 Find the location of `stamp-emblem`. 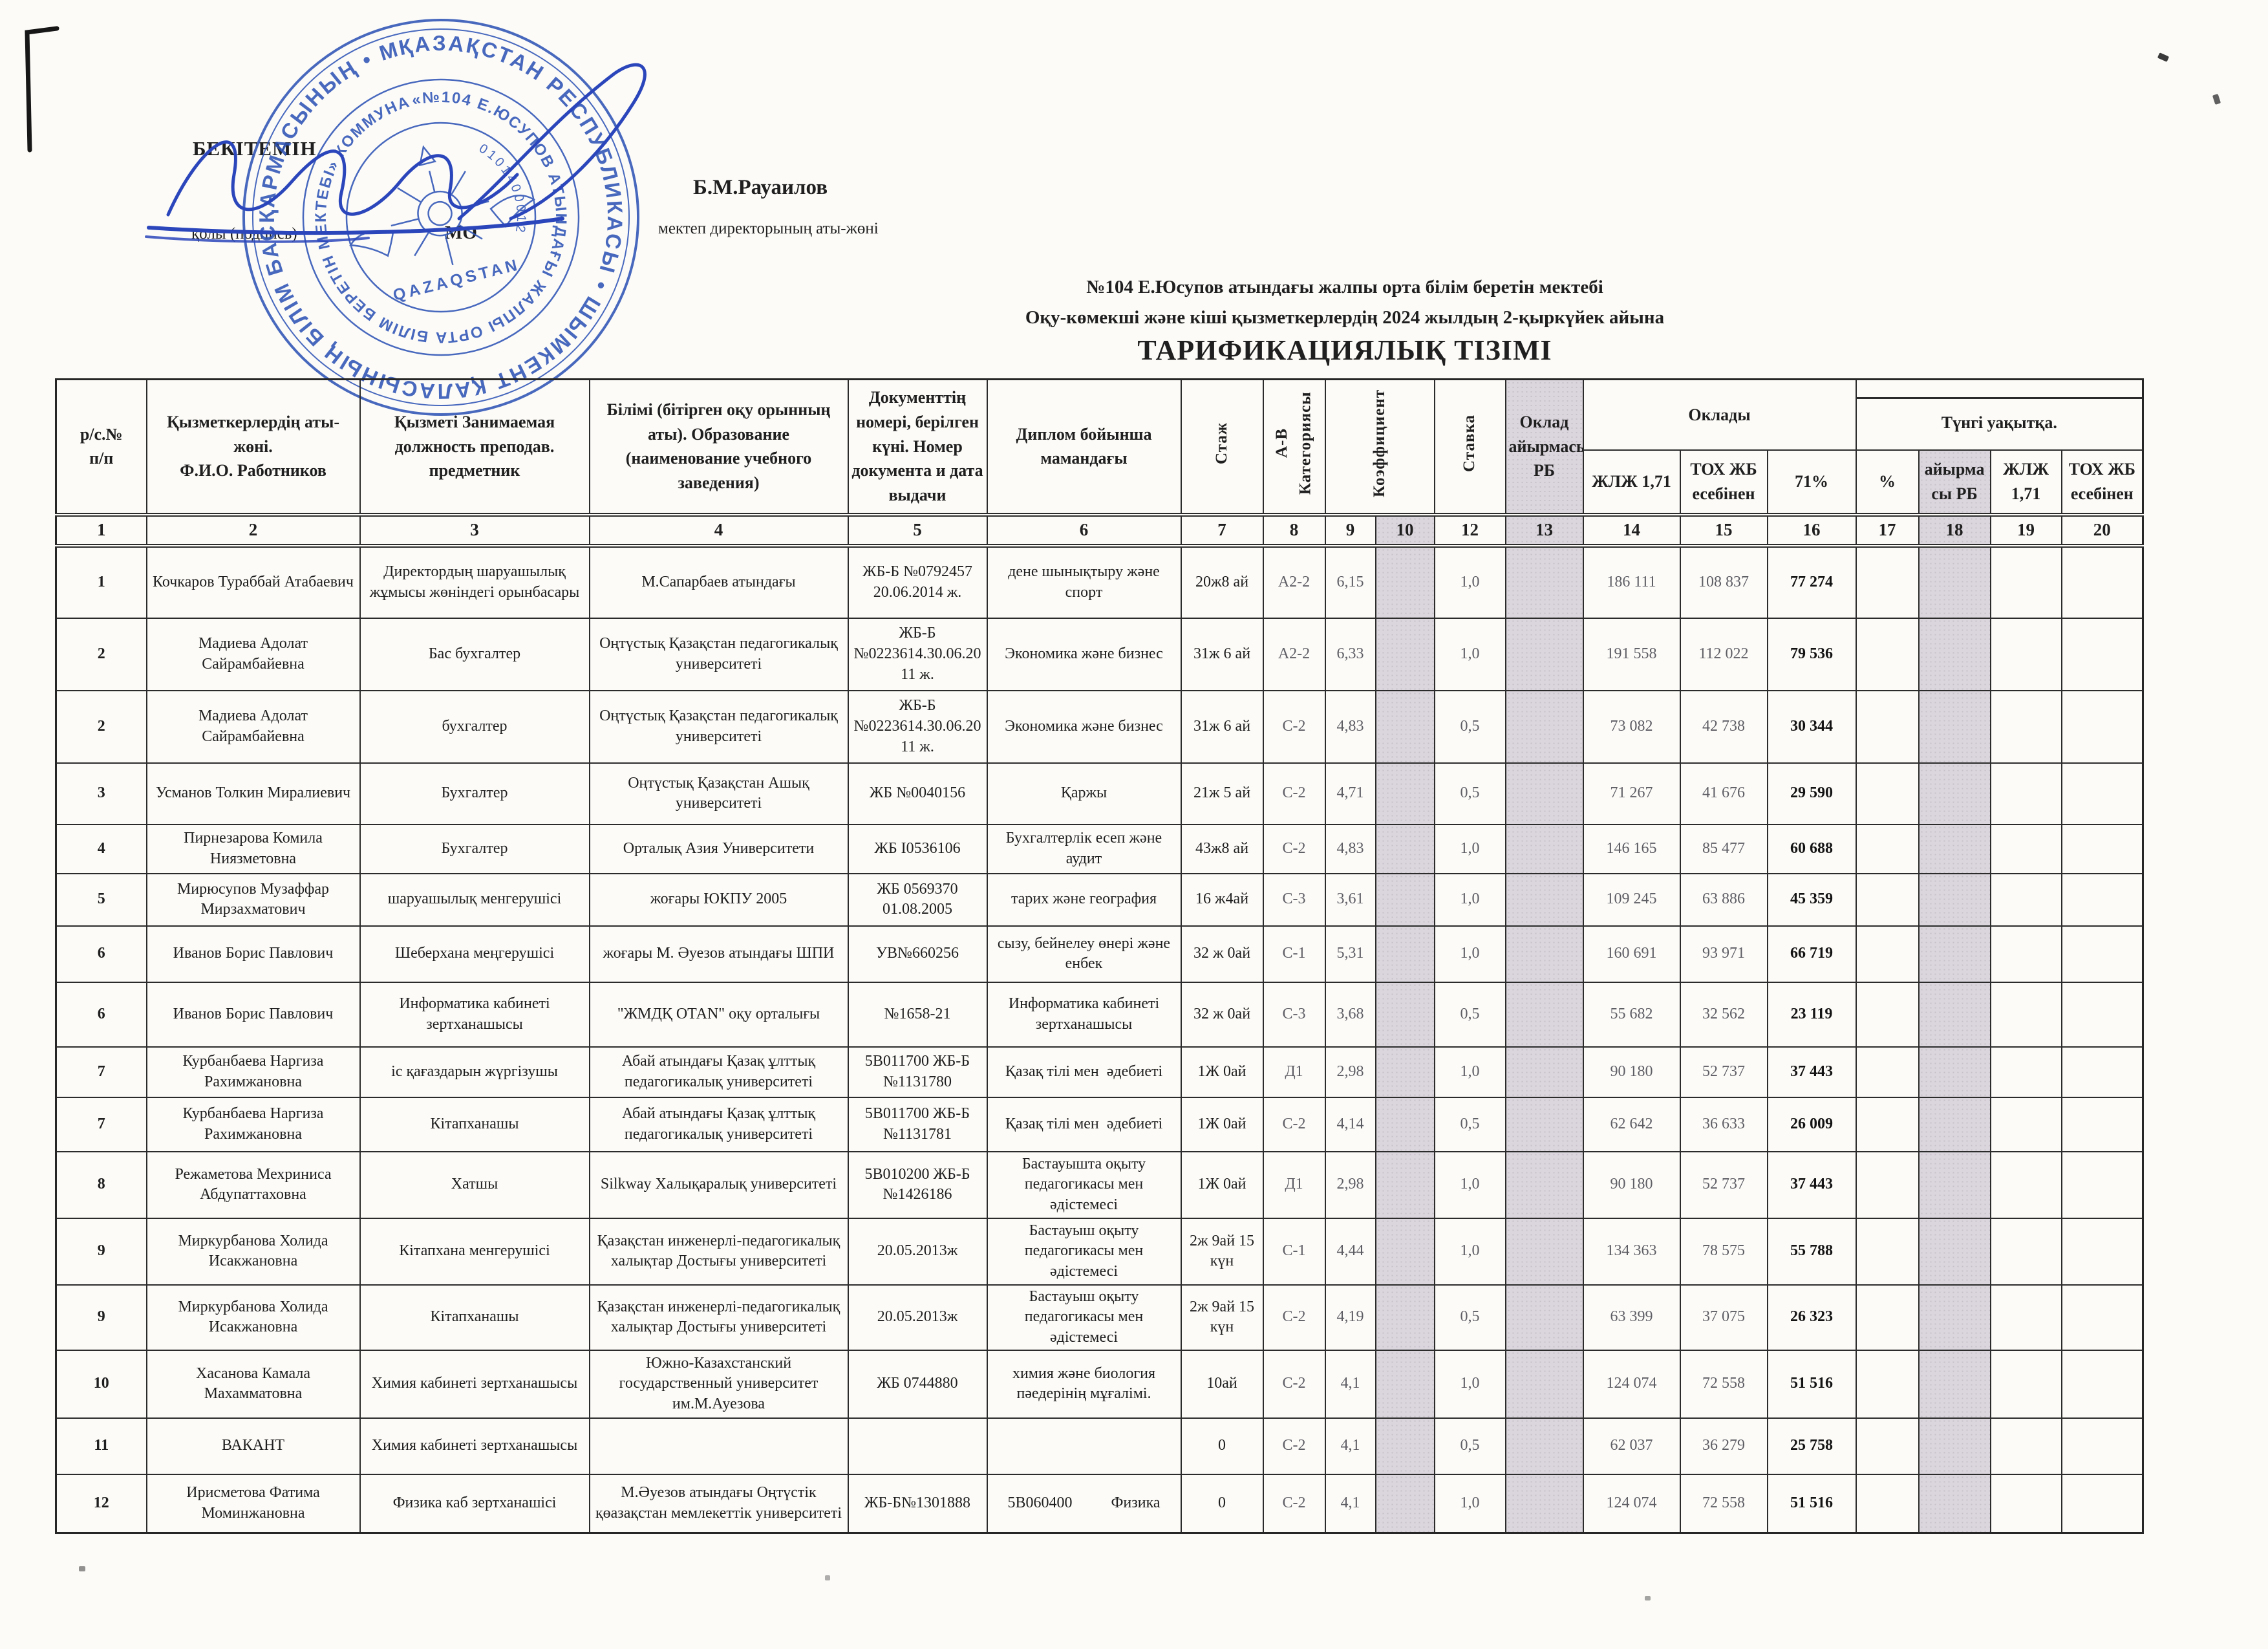

stamp-emblem is located at coordinates (442, 205).